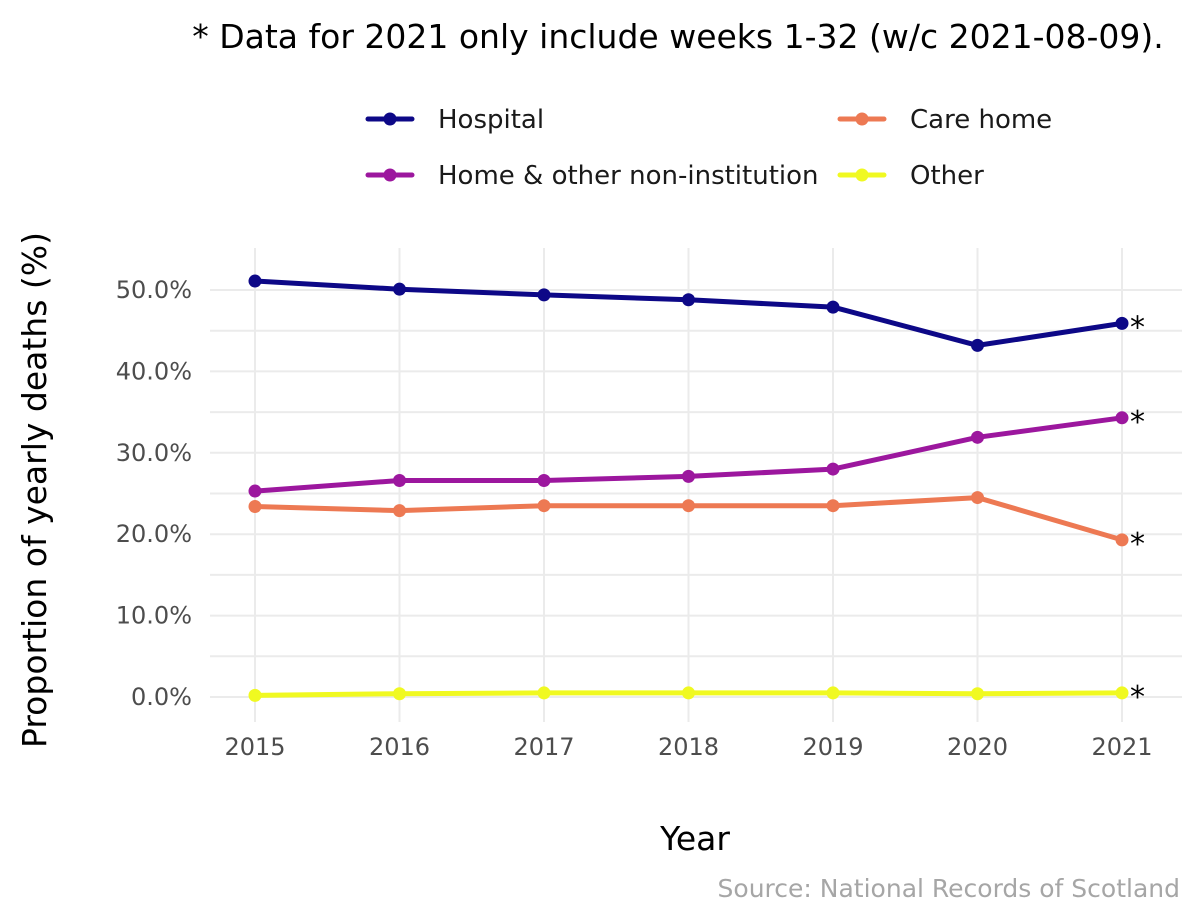  I want to click on x-tick-label: 2016, so click(399, 747).